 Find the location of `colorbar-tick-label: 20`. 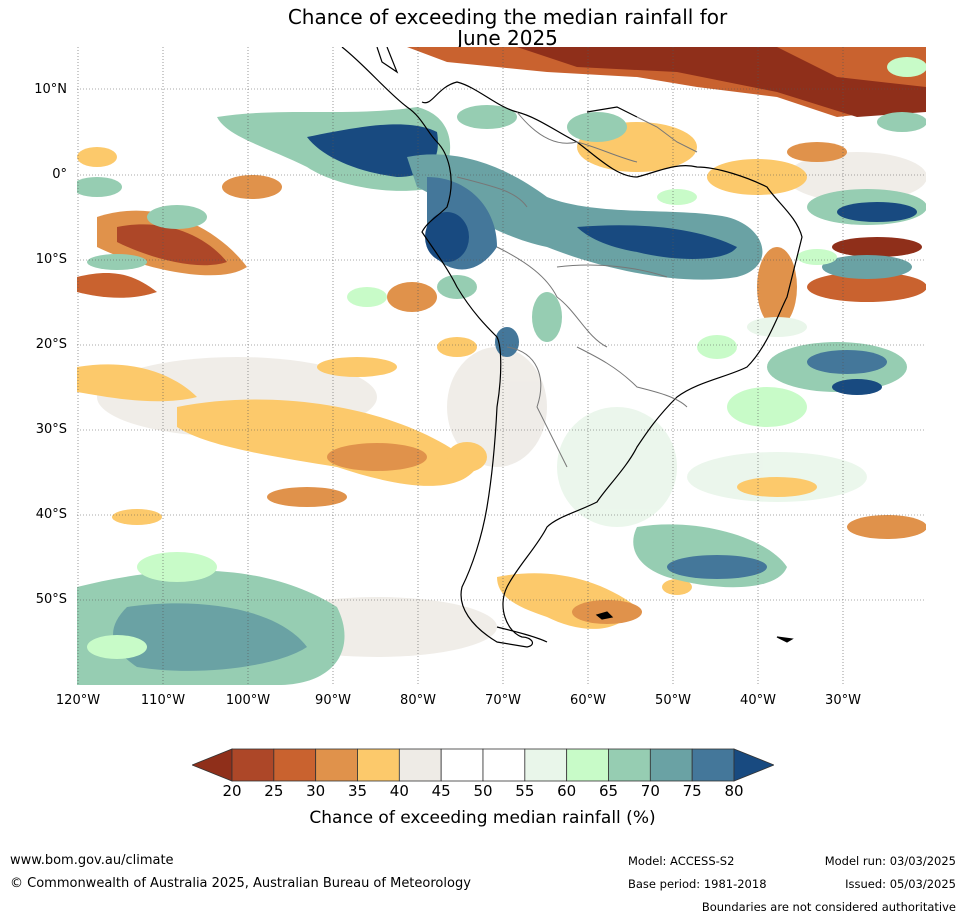

colorbar-tick-label: 20 is located at coordinates (232, 791).